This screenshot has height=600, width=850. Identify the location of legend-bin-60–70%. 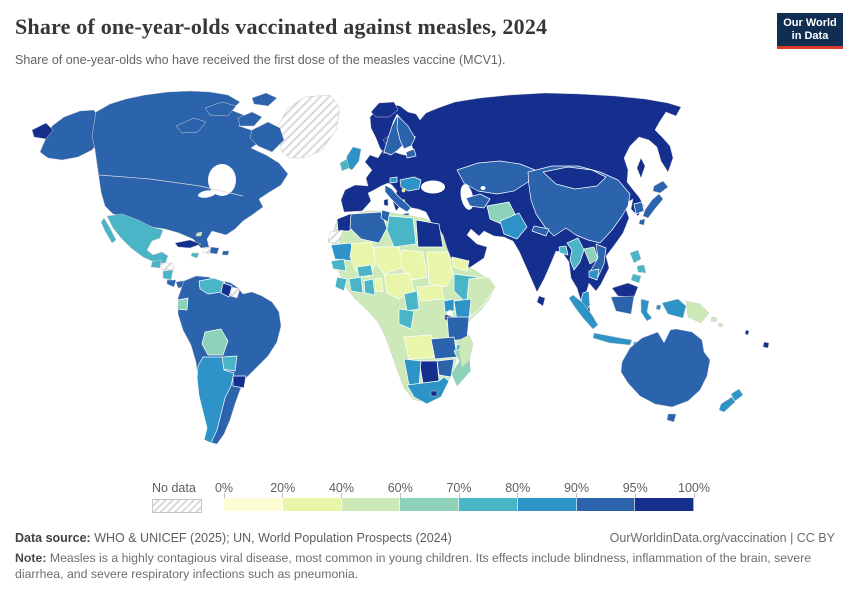
(429, 504).